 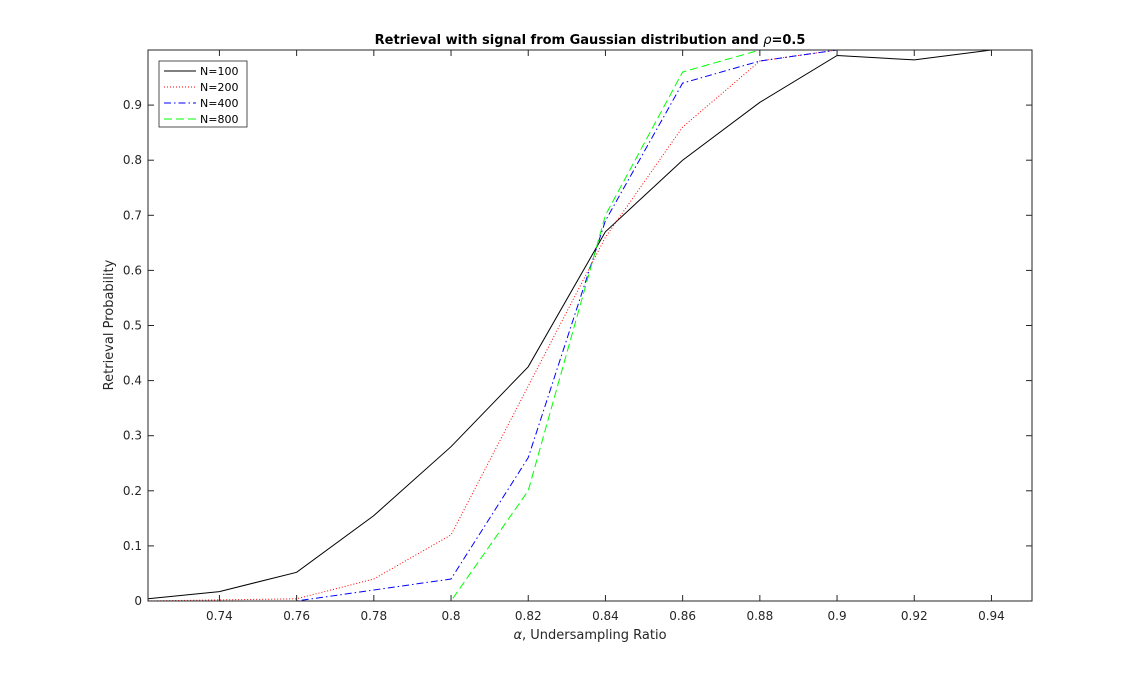 I want to click on x-tick-label: 0.86, so click(x=682, y=616).